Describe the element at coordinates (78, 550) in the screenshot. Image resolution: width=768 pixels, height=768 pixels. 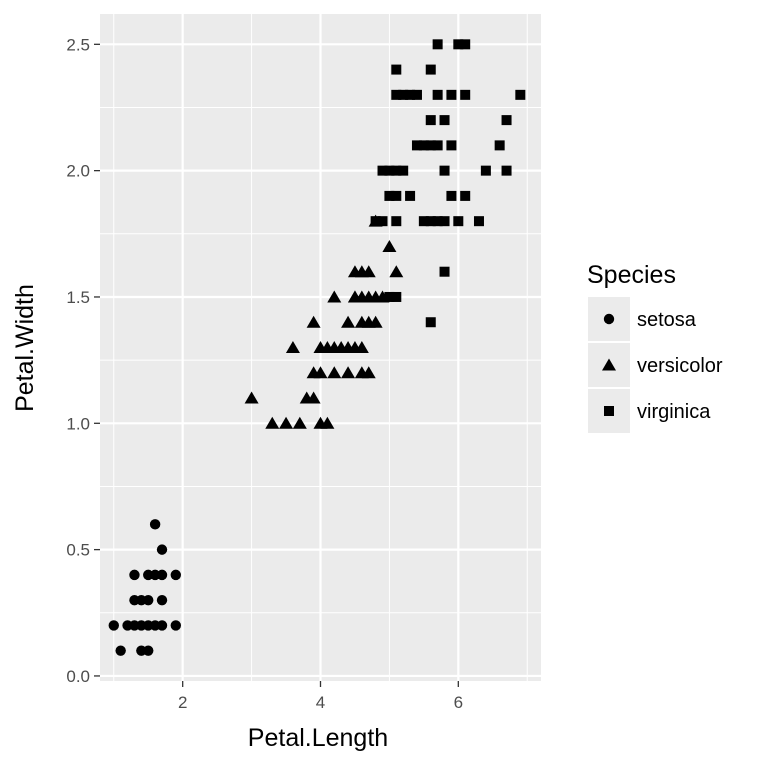
I see `y-tick-label: 0.5` at that location.